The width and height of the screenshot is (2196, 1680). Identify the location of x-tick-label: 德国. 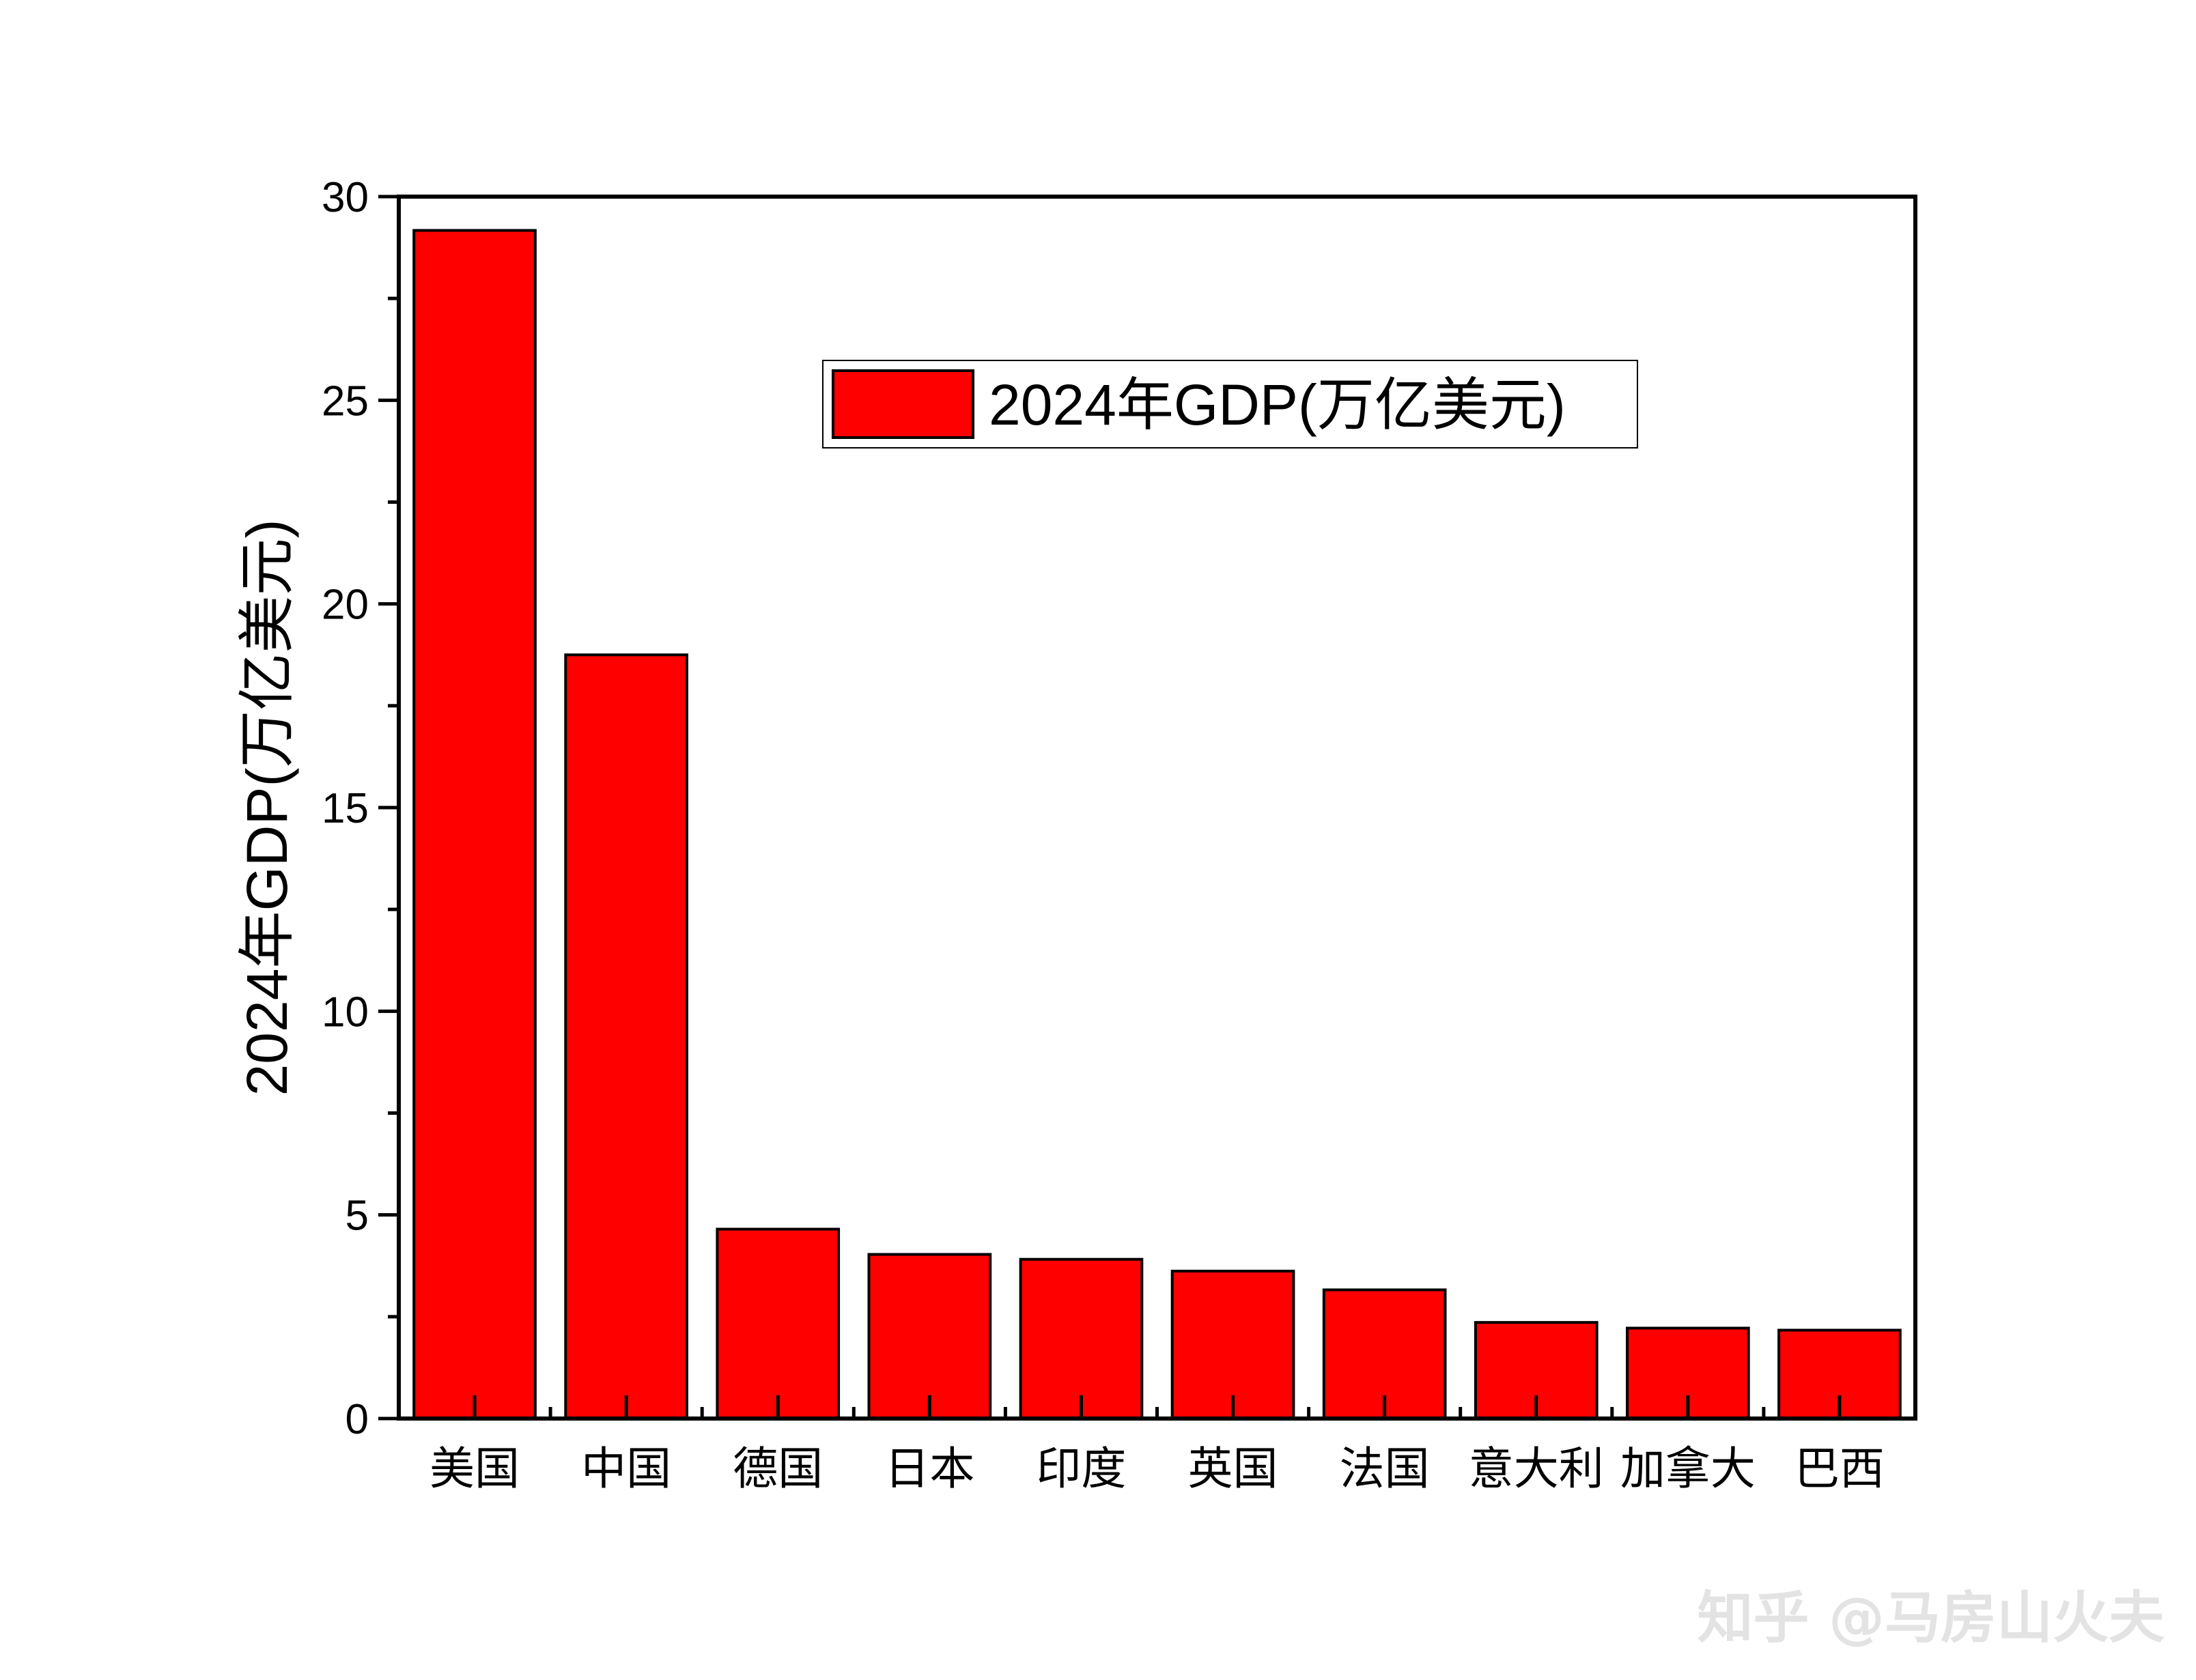
(778, 1468).